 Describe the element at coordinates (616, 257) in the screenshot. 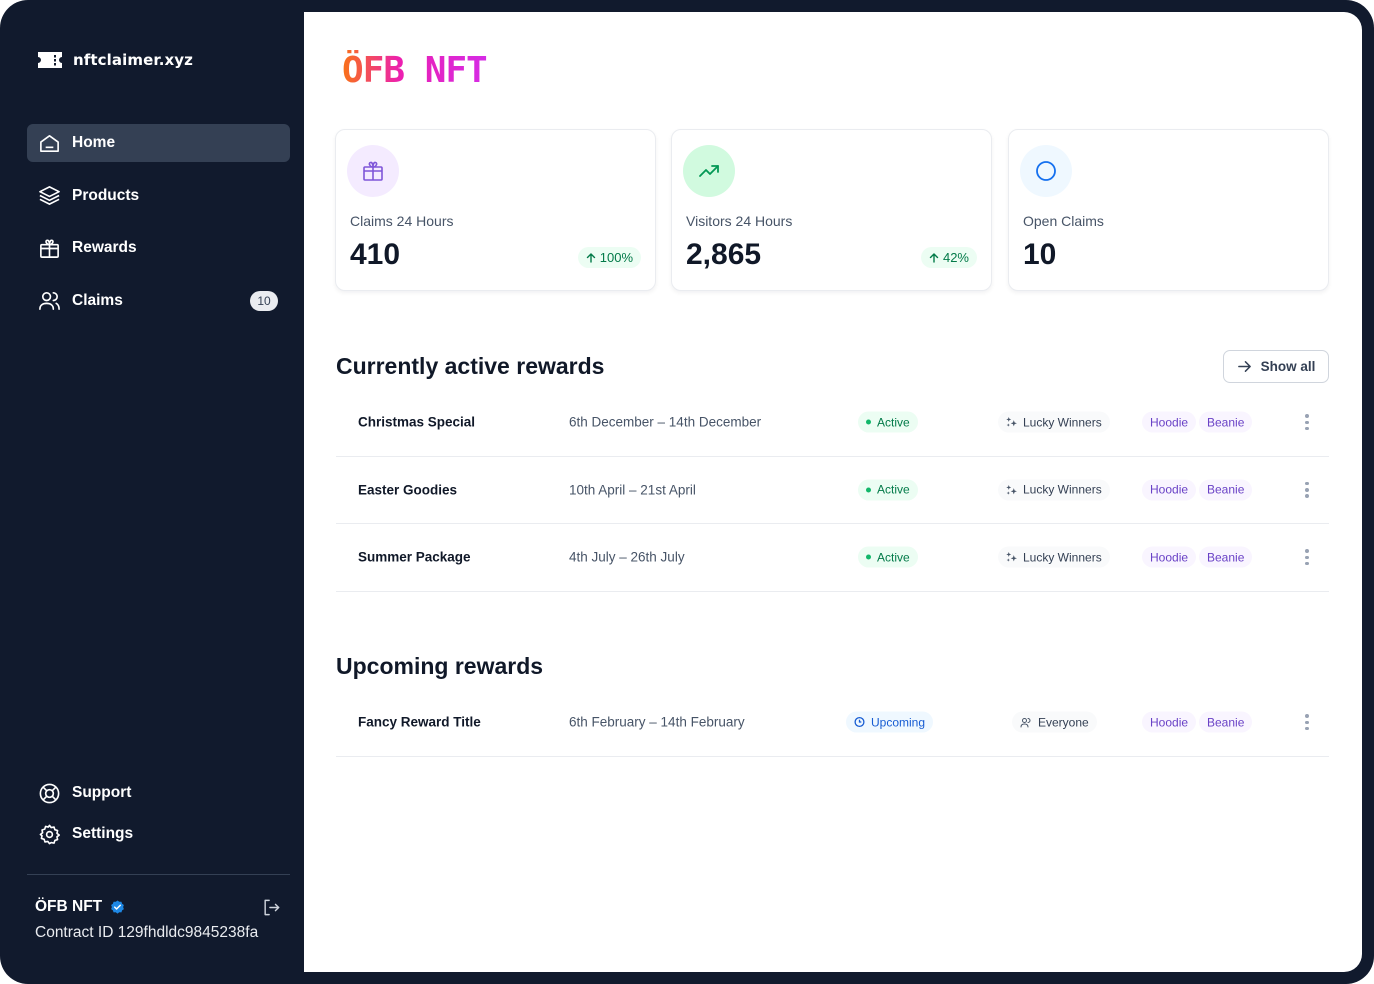

I see `stat-delta-value: 100%` at that location.